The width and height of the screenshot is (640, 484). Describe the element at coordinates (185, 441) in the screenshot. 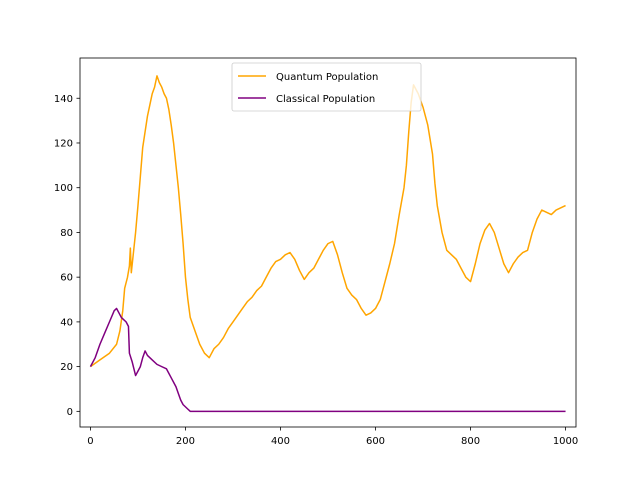

I see `x-tick-label: 200` at that location.